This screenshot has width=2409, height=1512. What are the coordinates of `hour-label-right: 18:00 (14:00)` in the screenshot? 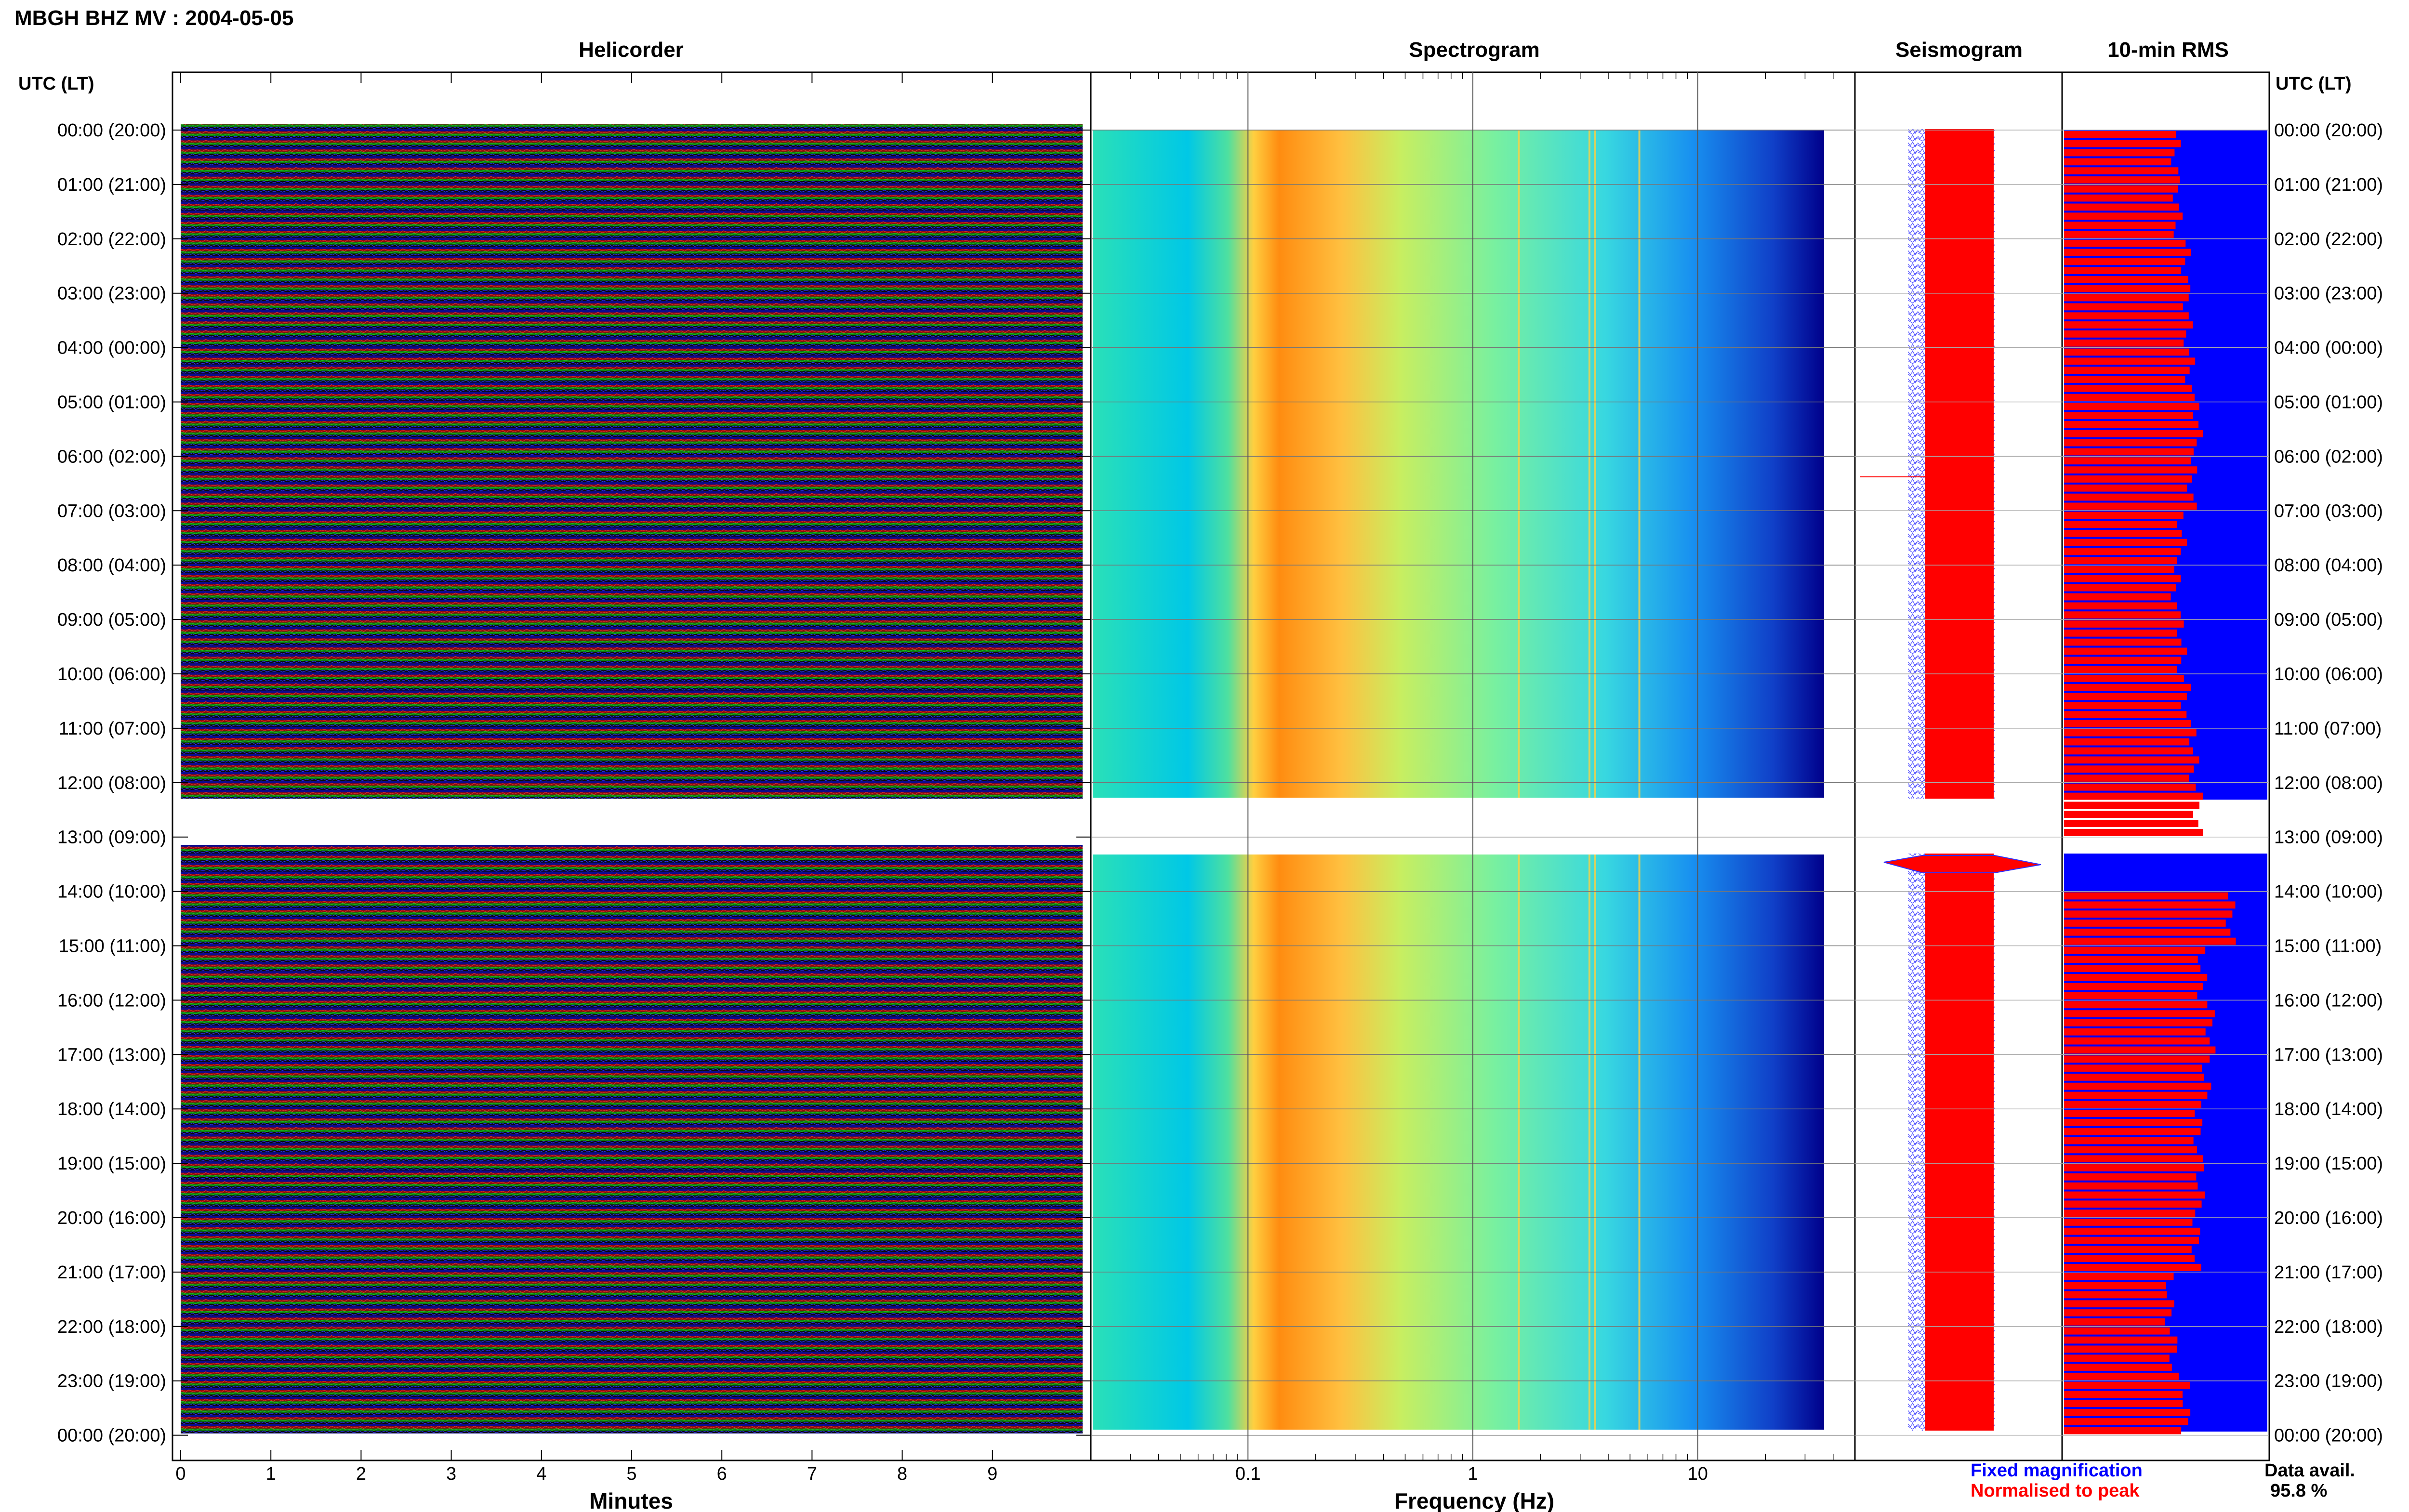 It's located at (2328, 1109).